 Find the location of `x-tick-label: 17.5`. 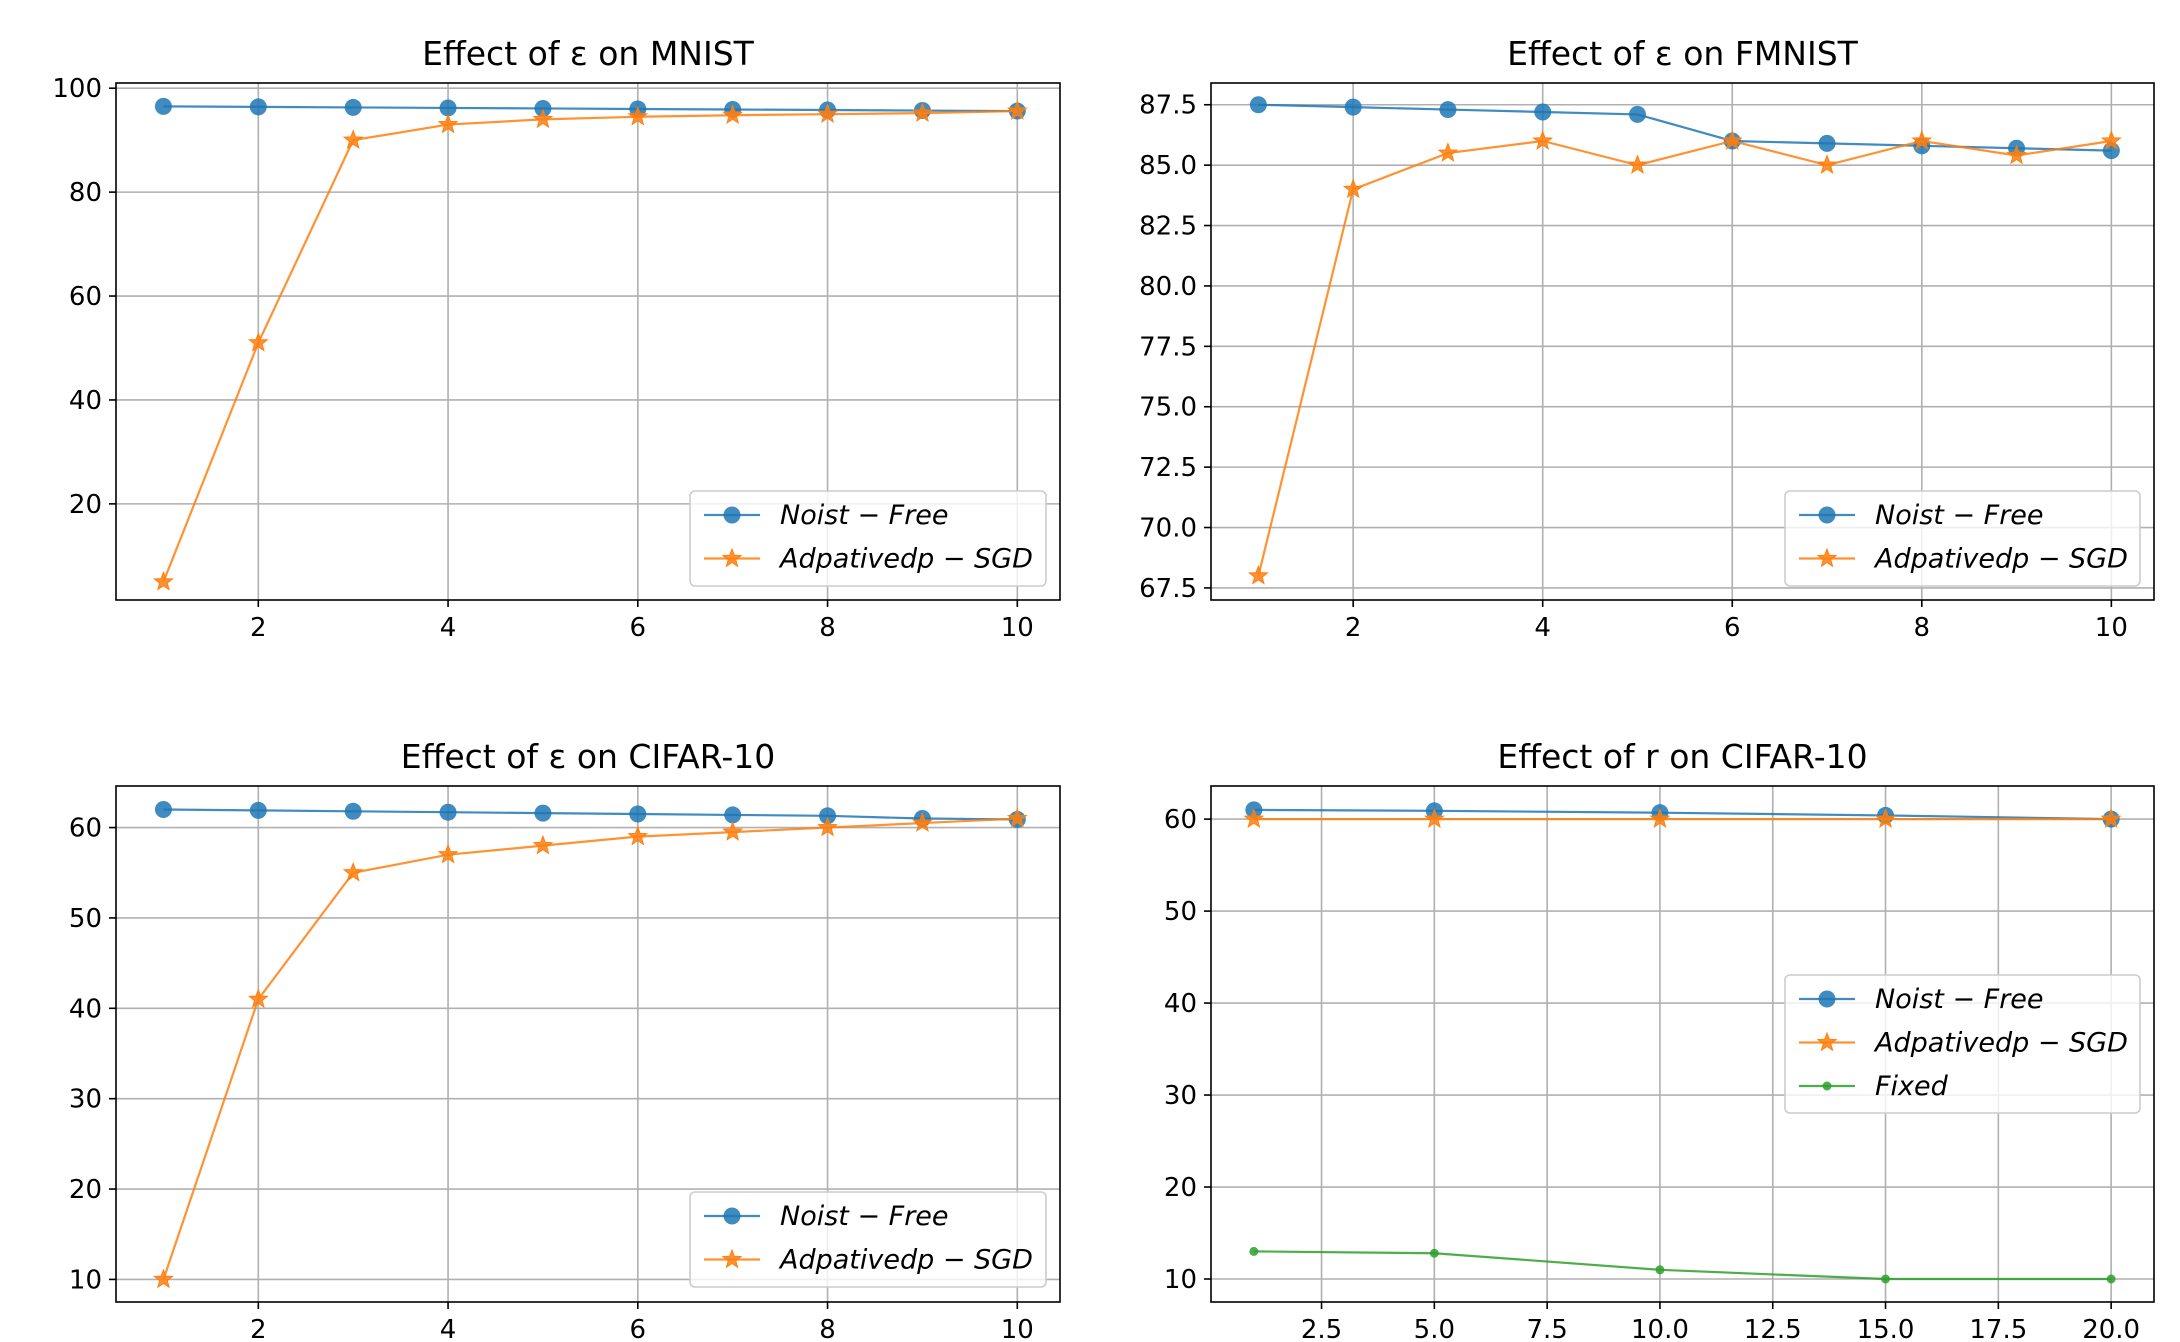

x-tick-label: 17.5 is located at coordinates (1998, 1328).